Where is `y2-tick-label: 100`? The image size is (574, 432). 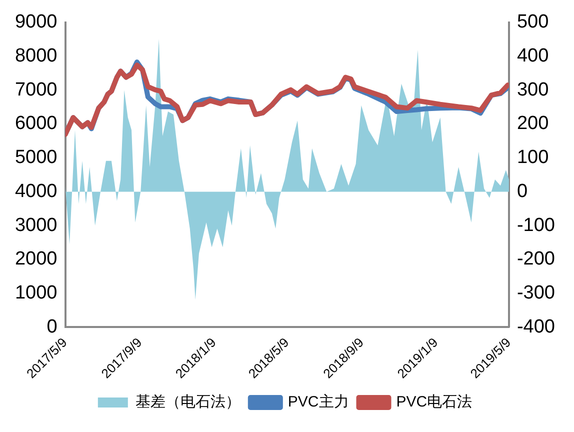 y2-tick-label: 100 is located at coordinates (532, 157).